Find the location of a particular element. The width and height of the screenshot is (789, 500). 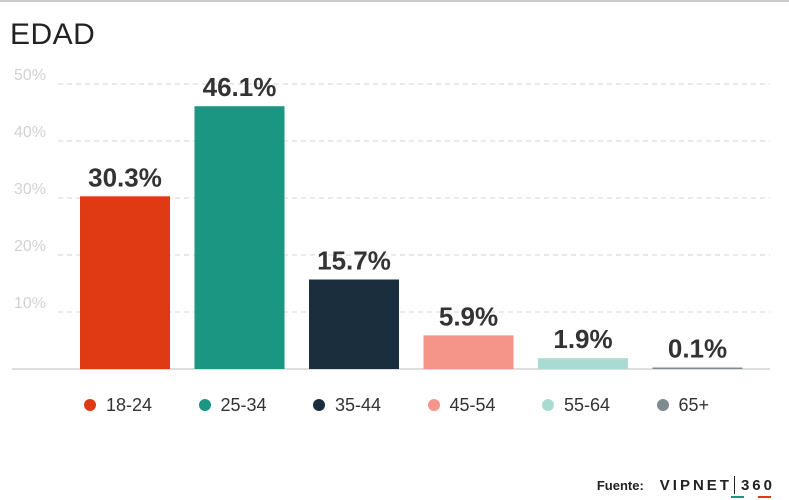

legend-item: 55-64 is located at coordinates (576, 405).